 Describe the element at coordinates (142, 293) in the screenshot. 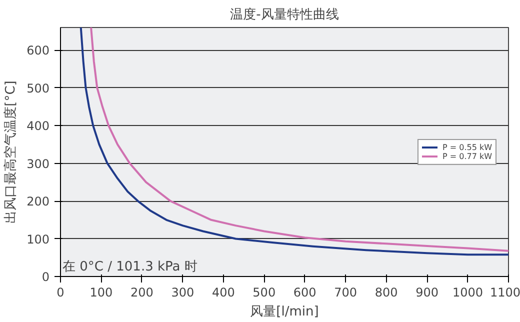

I see `x-tick-label: 200` at that location.